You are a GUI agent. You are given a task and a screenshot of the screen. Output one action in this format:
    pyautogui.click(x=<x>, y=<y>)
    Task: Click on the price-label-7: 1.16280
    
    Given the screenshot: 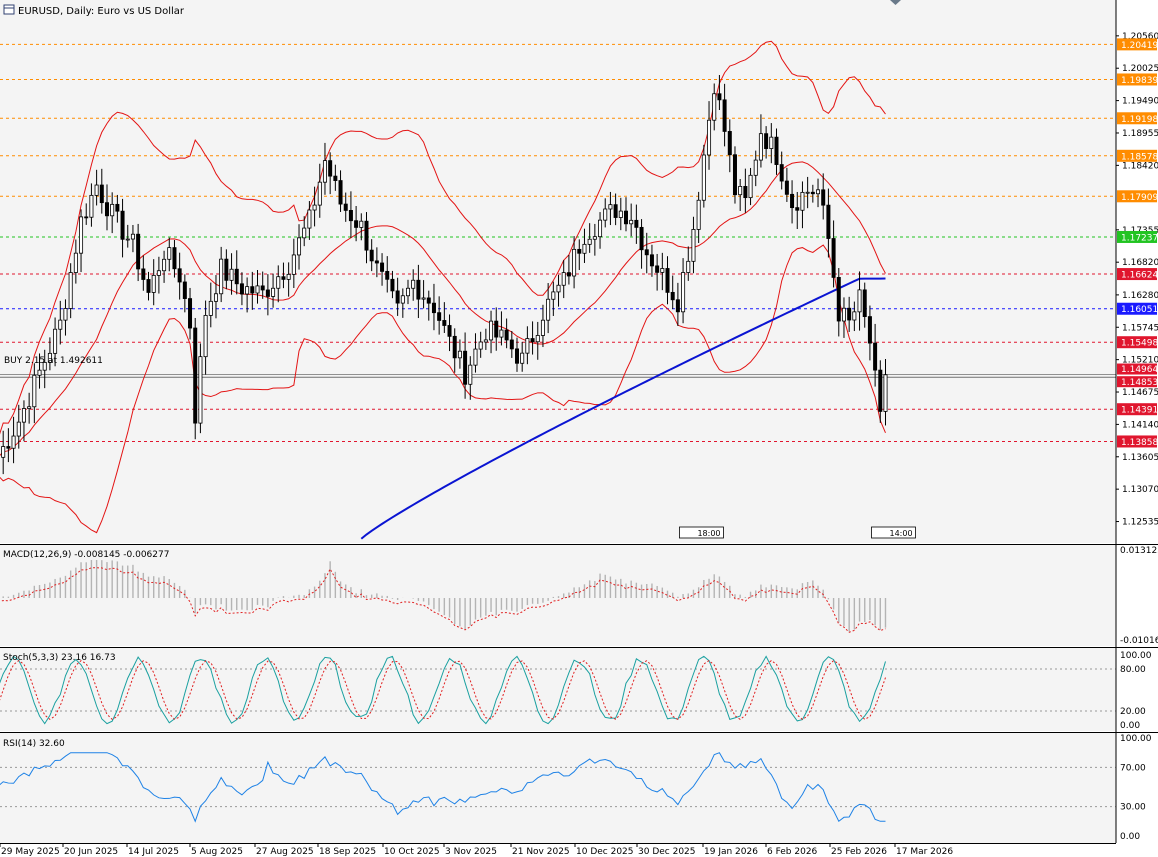 What is the action you would take?
    pyautogui.click(x=1140, y=296)
    